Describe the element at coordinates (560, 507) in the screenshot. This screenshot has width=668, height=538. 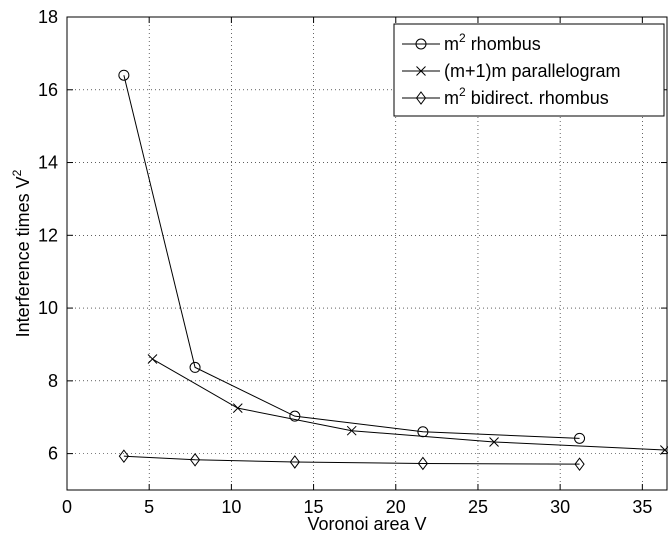
I see `x-tick-label: 30` at that location.